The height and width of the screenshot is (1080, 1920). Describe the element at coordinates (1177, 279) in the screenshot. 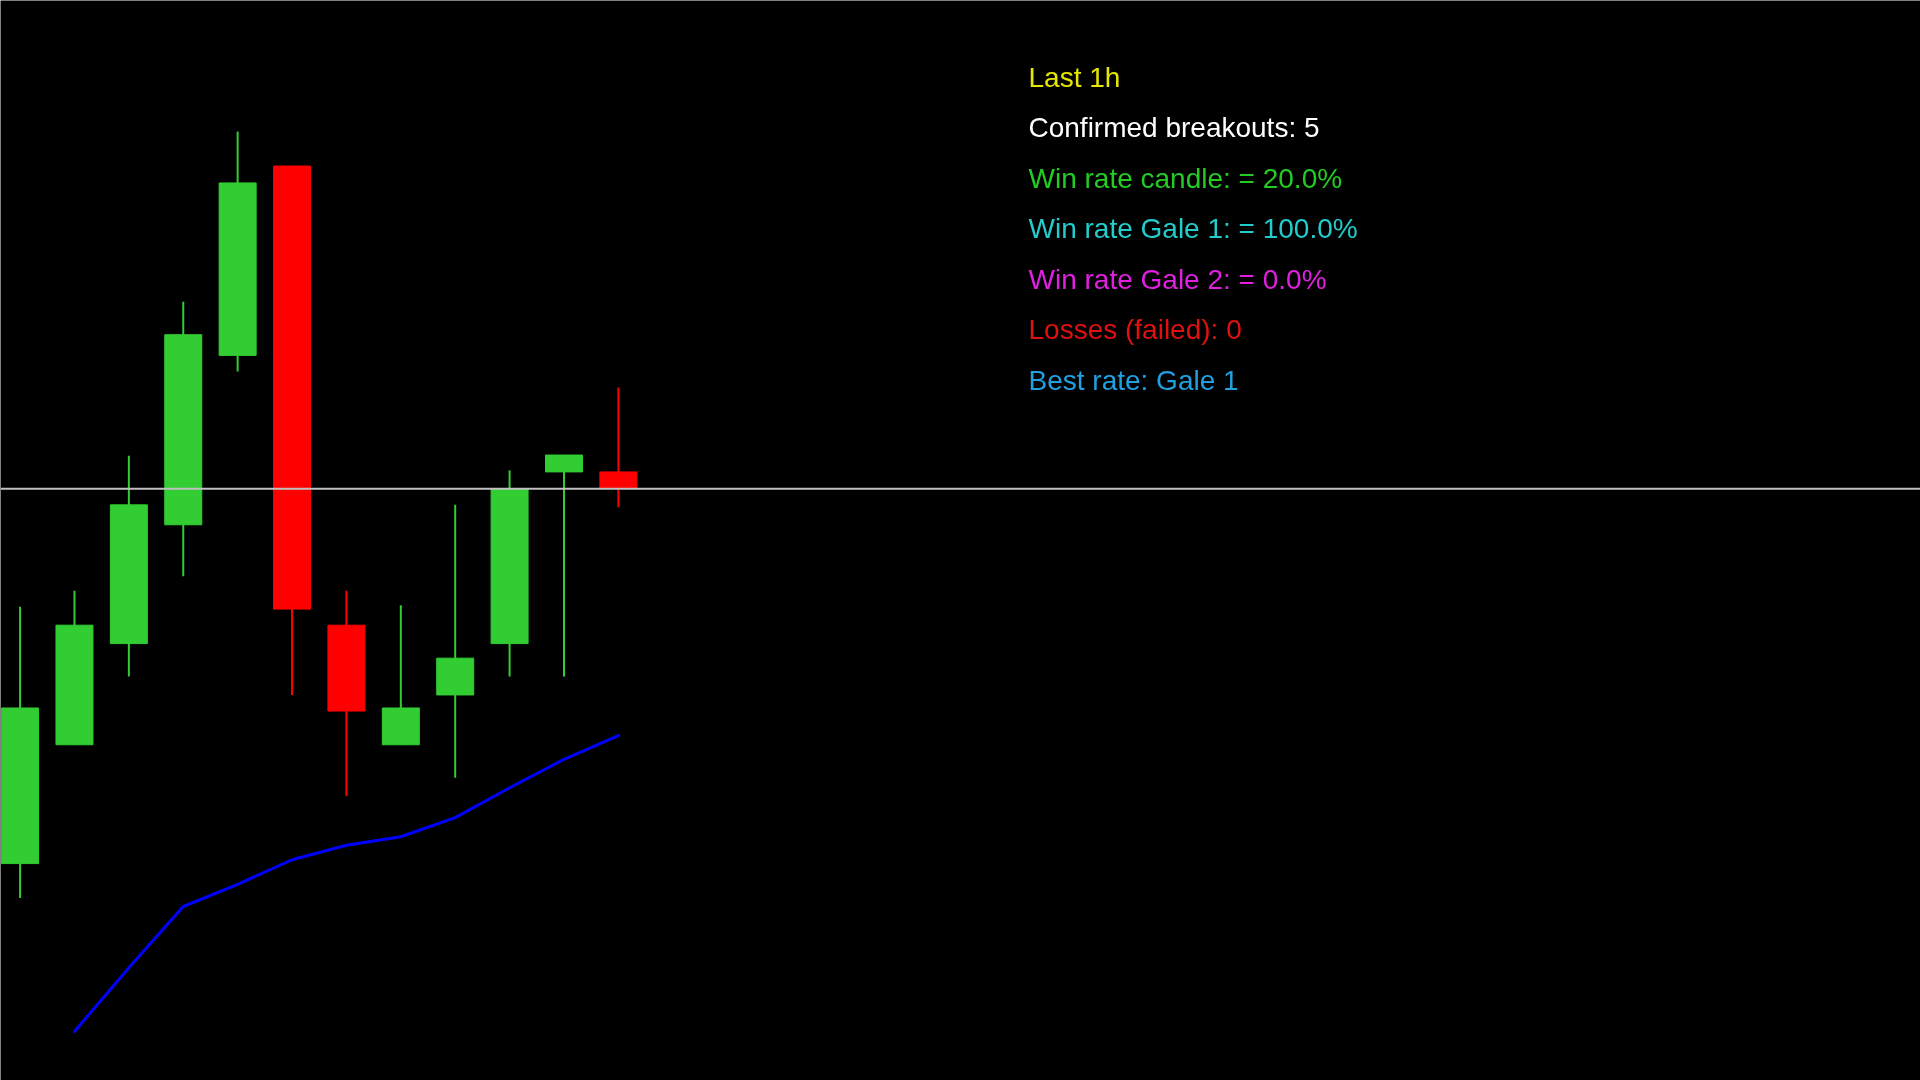

I see `text: Win rate Gale 2: = 0.0%` at that location.